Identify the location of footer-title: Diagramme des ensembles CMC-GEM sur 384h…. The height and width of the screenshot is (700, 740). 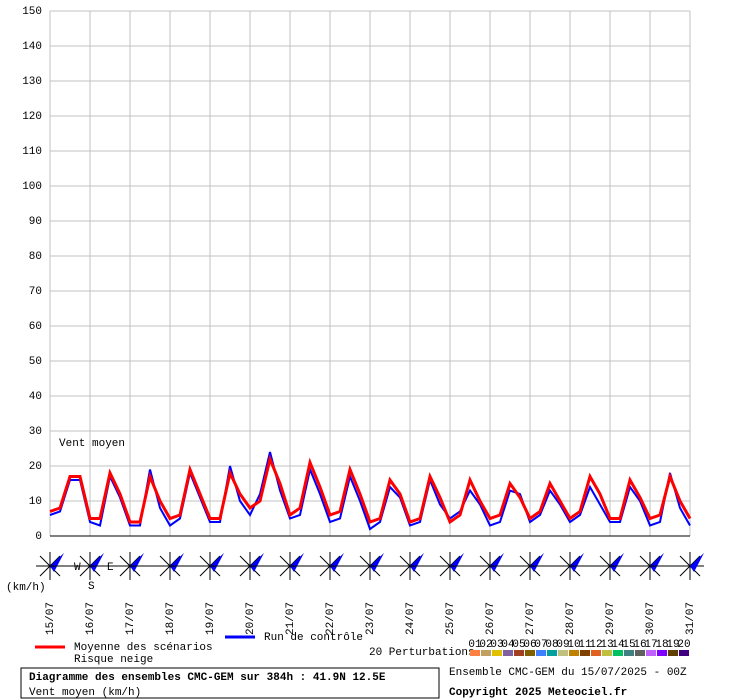
(207, 678).